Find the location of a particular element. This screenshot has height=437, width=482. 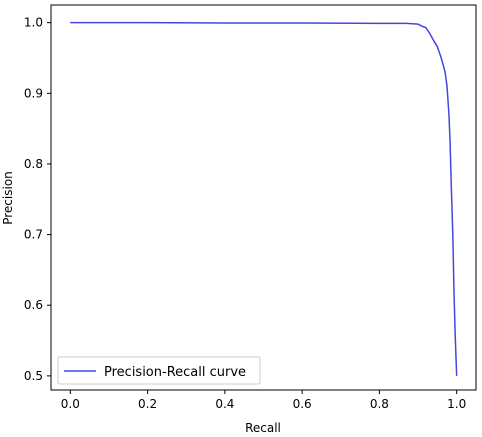

y-axis-label: Precision is located at coordinates (8, 198).